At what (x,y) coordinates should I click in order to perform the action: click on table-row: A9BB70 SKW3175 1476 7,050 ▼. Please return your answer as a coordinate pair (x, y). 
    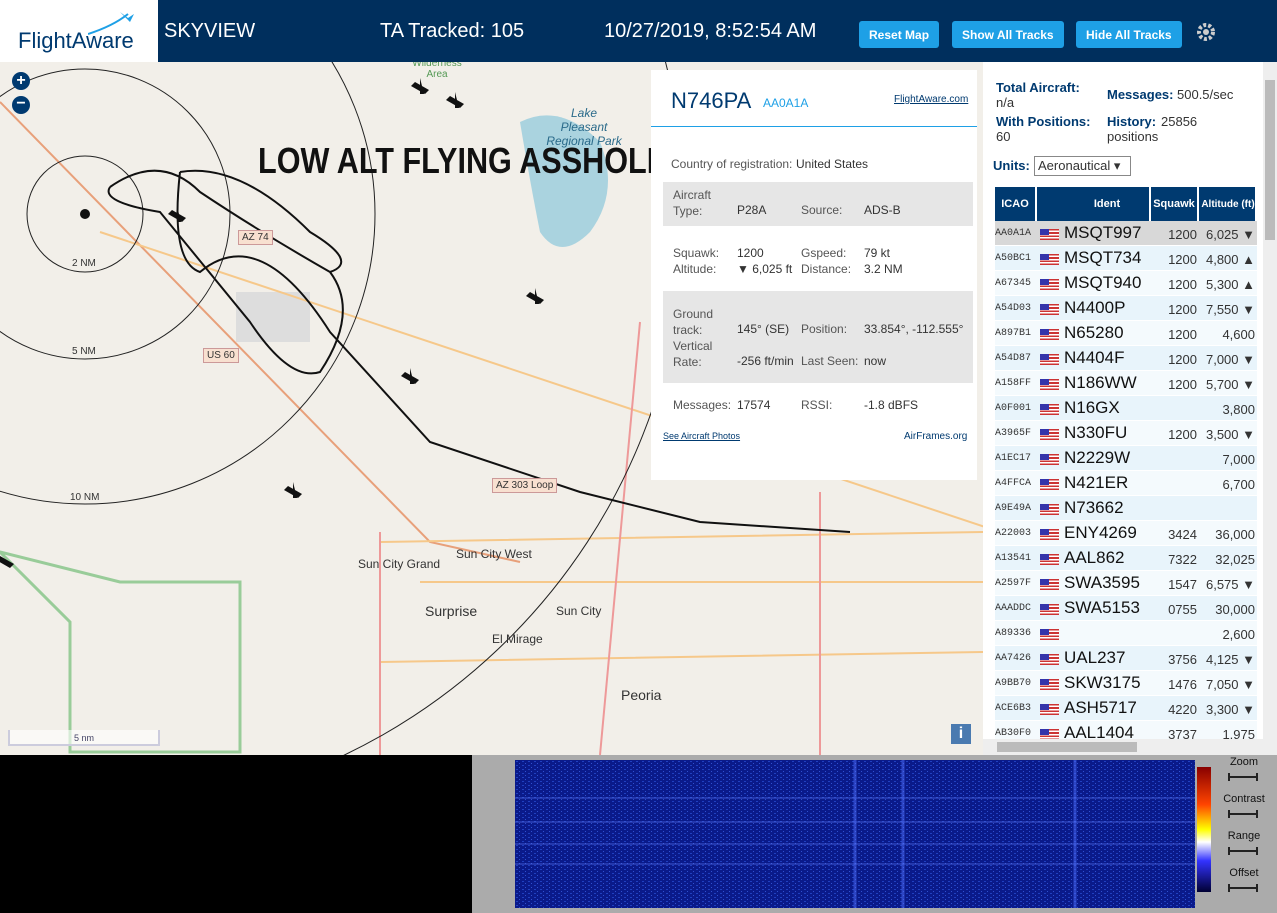
    Looking at the image, I should click on (1126, 683).